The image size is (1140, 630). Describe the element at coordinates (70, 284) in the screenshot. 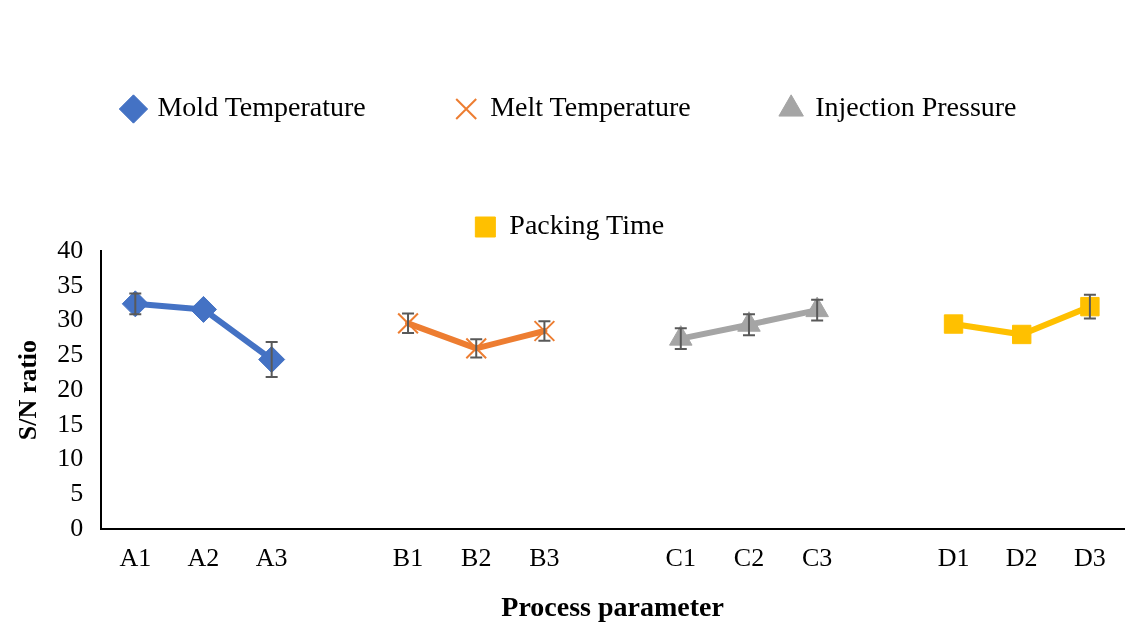

I see `y-tick-label: 35` at that location.